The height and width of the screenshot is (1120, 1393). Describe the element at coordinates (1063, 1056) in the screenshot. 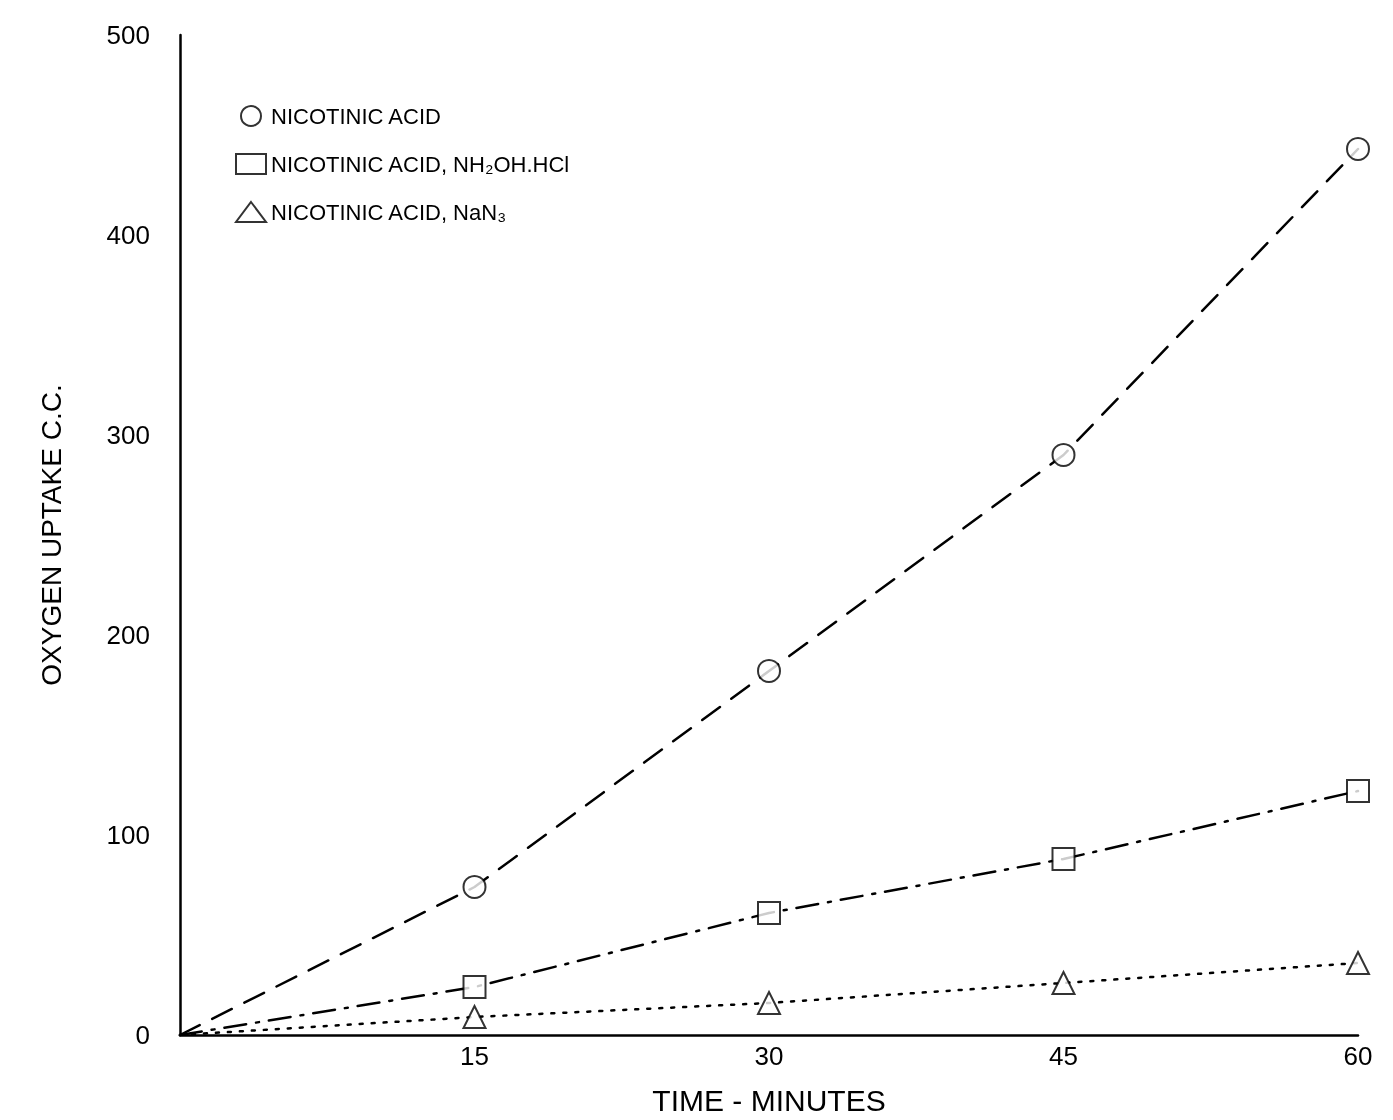

I see `x-tick-label: 45` at that location.